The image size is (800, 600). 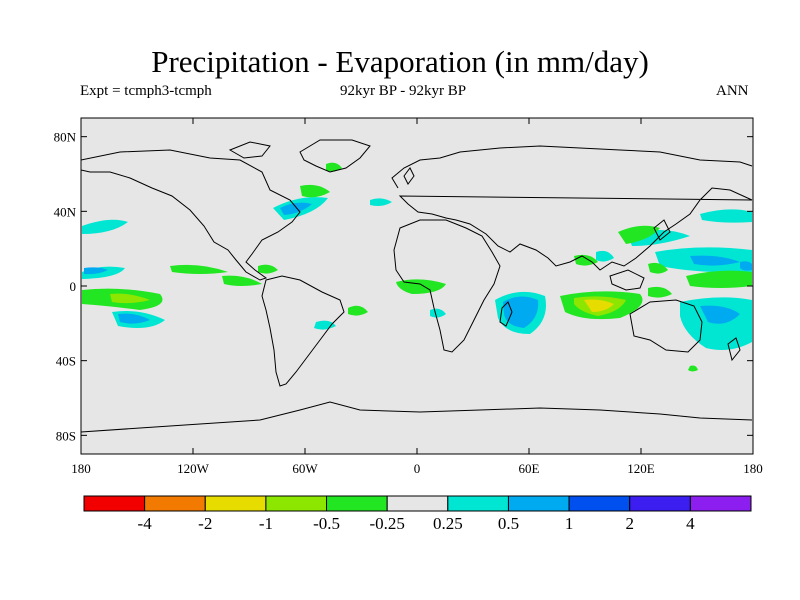 What do you see at coordinates (666, 326) in the screenshot?
I see `coastline-australia` at bounding box center [666, 326].